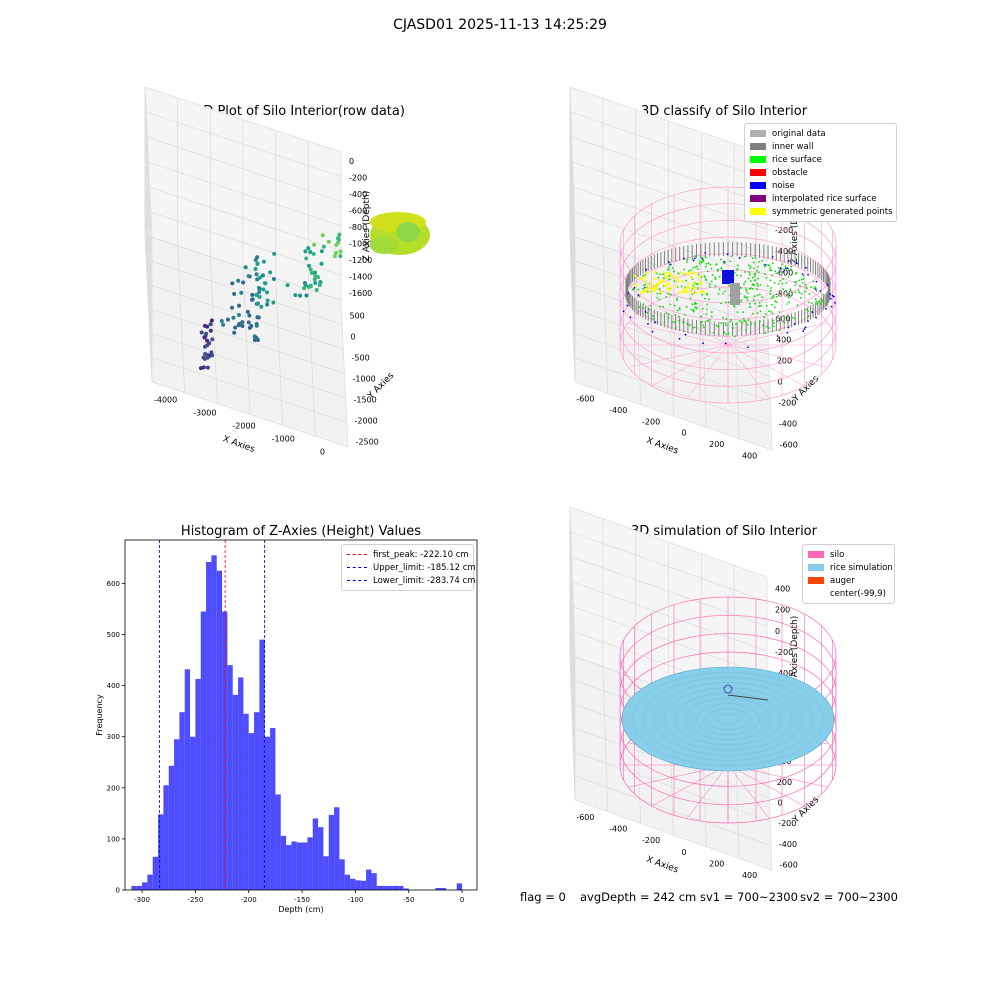 The image size is (1000, 1000). What do you see at coordinates (784, 652) in the screenshot?
I see `z-tick-label: -200` at bounding box center [784, 652].